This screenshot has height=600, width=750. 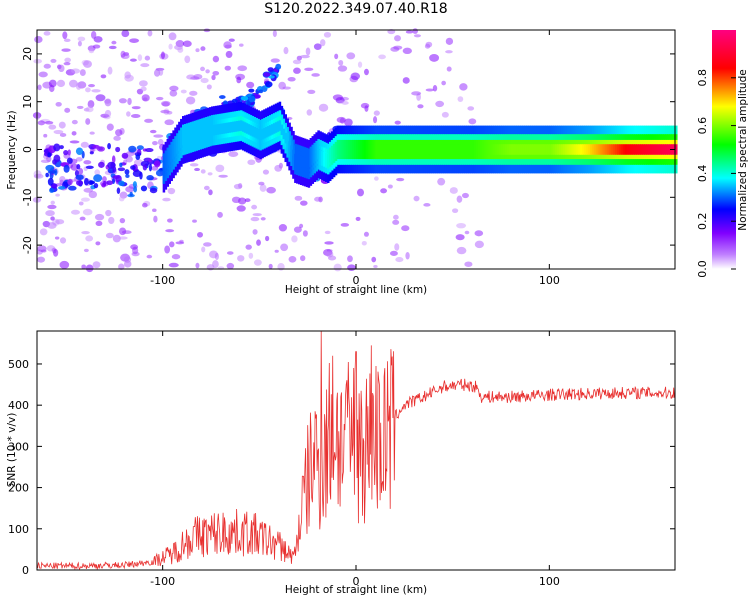 What do you see at coordinates (18, 446) in the screenshot?
I see `y-tick-label: 300` at bounding box center [18, 446].